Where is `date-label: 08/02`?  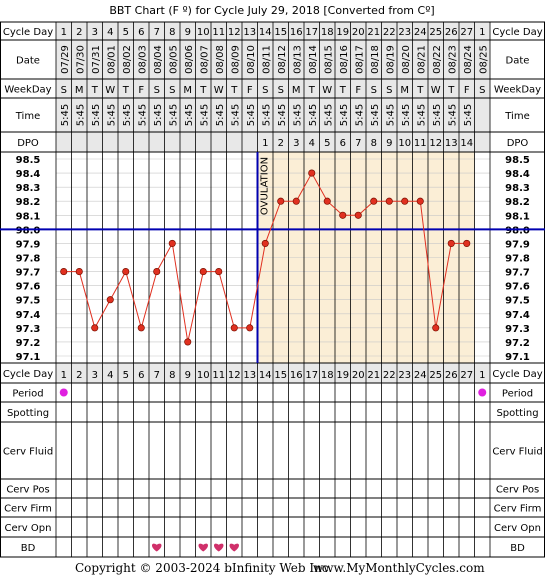 date-label: 08/02 is located at coordinates (127, 59).